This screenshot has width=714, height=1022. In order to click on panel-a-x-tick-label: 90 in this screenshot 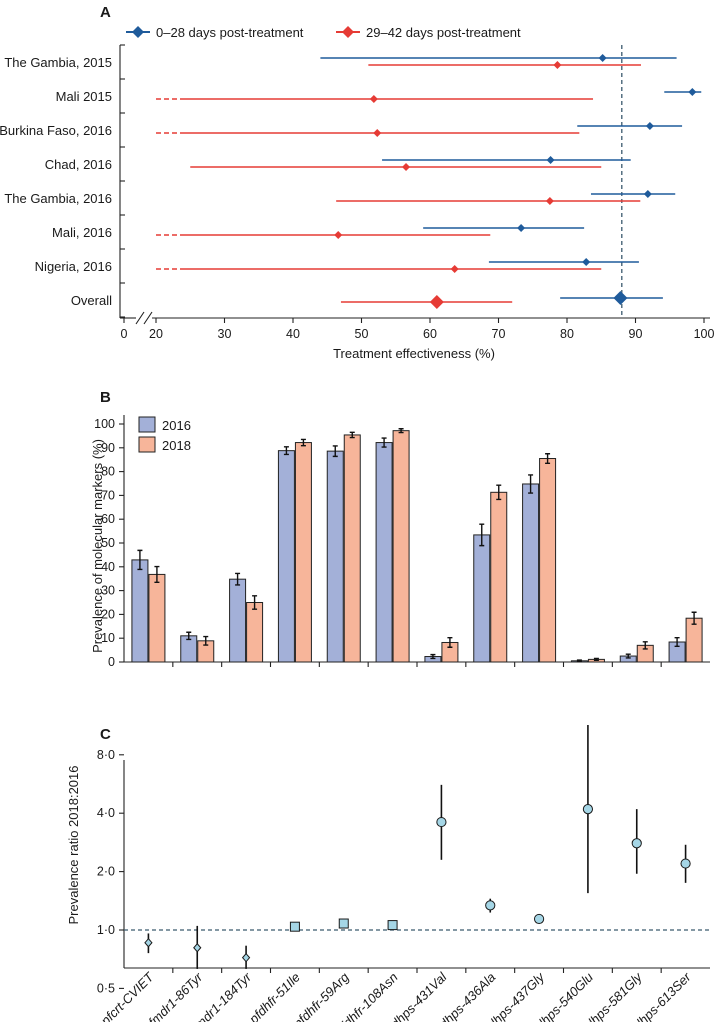, I will do `click(636, 334)`.